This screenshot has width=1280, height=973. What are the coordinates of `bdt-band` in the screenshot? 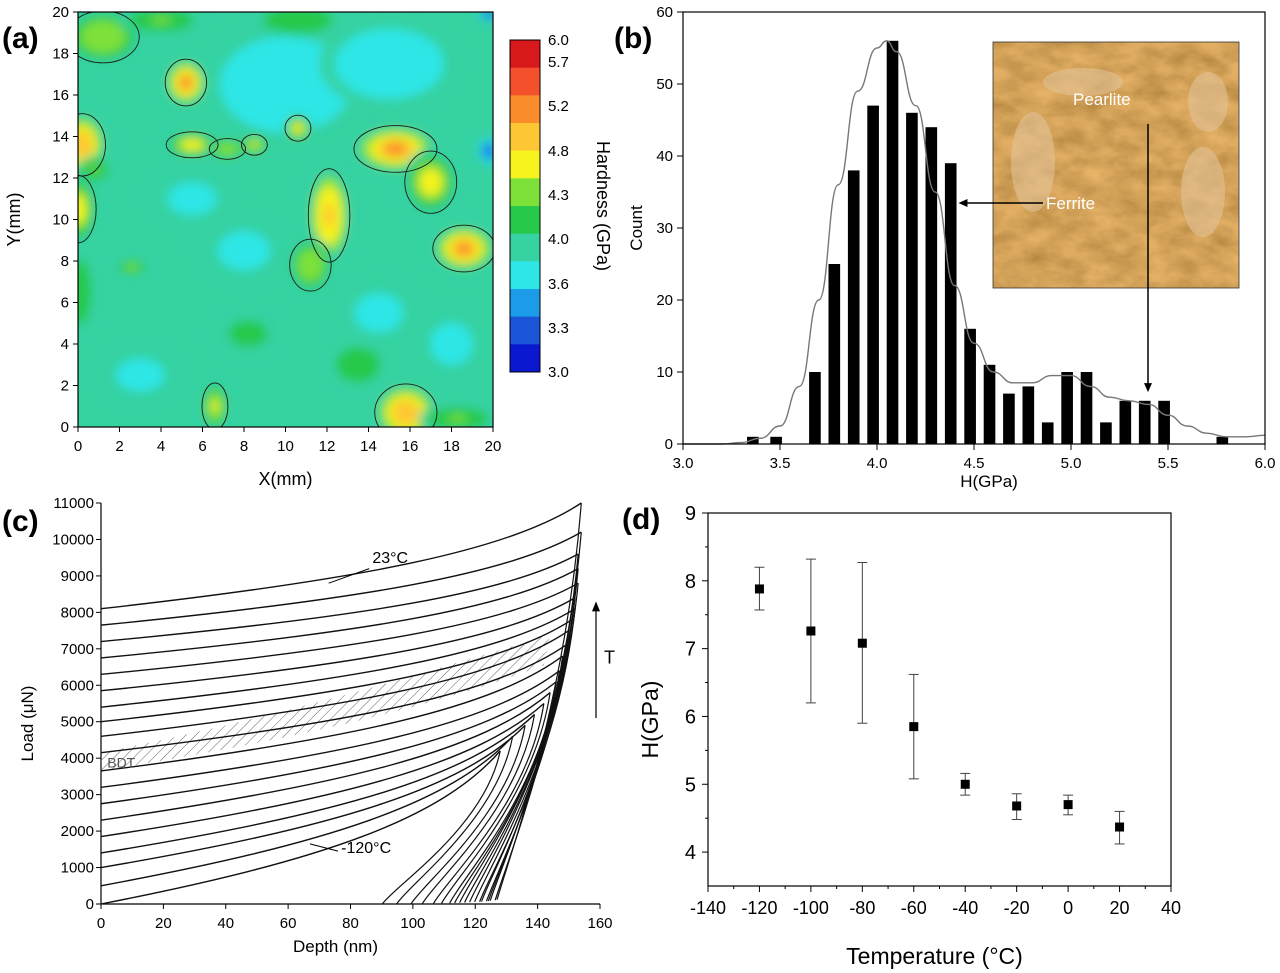 It's located at (326, 702).